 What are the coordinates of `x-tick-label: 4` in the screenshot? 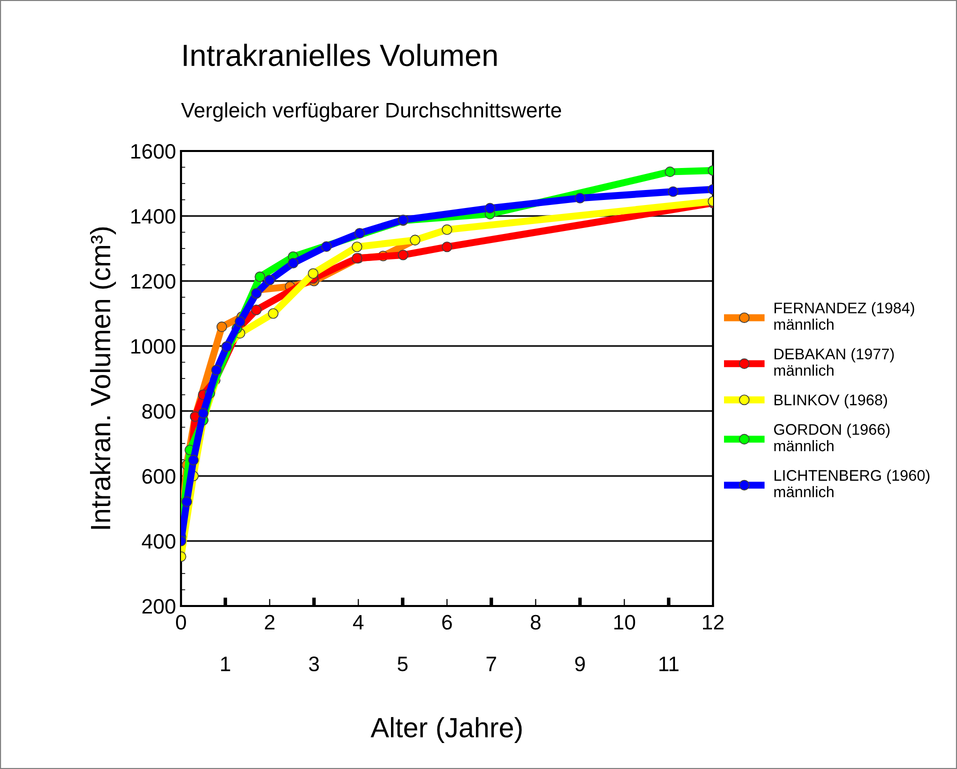 It's located at (358, 622).